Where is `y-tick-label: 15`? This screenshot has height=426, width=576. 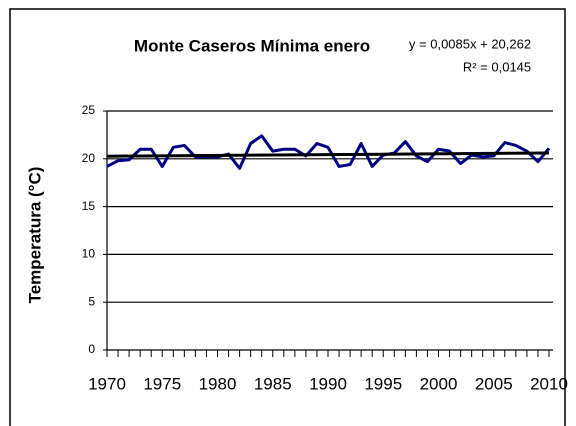 y-tick-label: 15 is located at coordinates (89, 206).